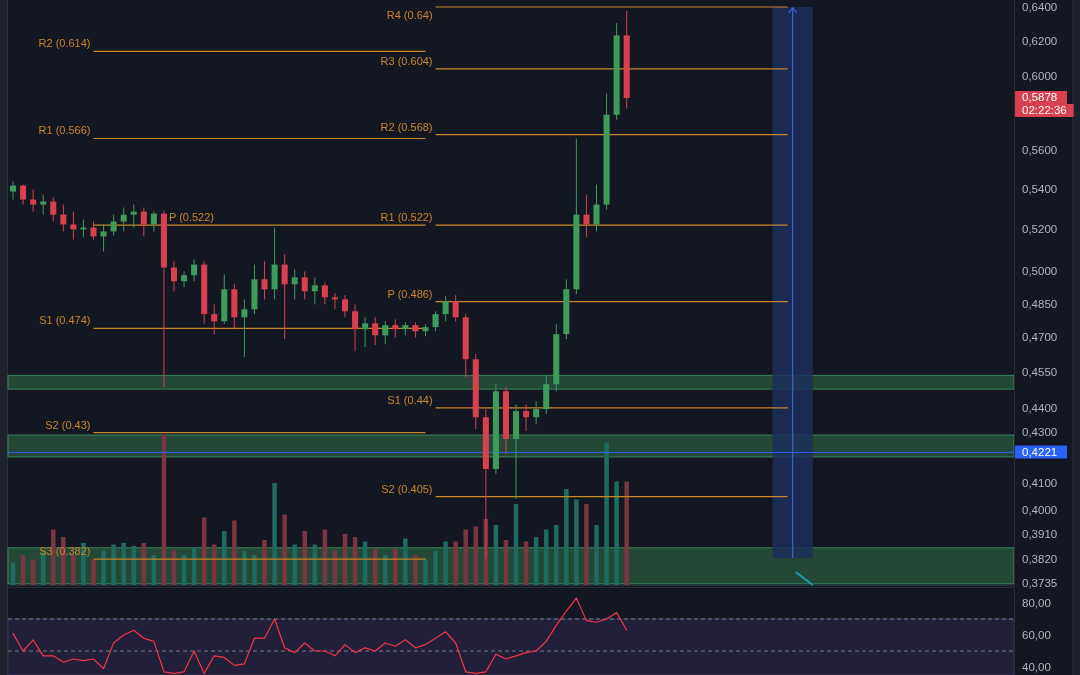  What do you see at coordinates (1040, 534) in the screenshot?
I see `y-tick-label: 0,3910` at bounding box center [1040, 534].